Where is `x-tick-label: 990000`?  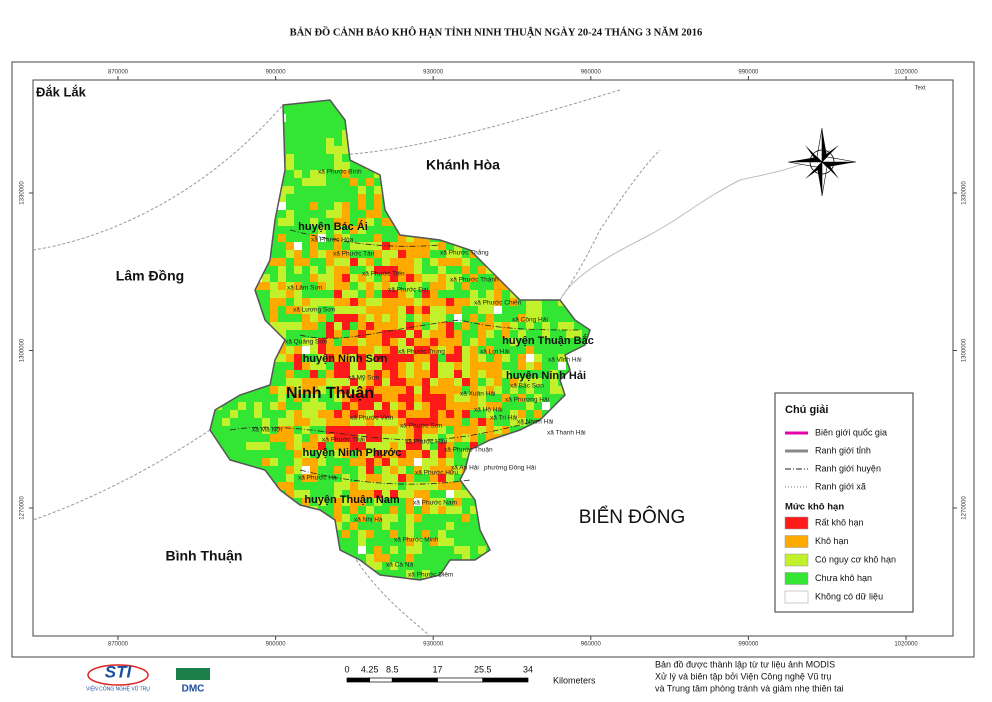
x-tick-label: 990000 is located at coordinates (748, 645).